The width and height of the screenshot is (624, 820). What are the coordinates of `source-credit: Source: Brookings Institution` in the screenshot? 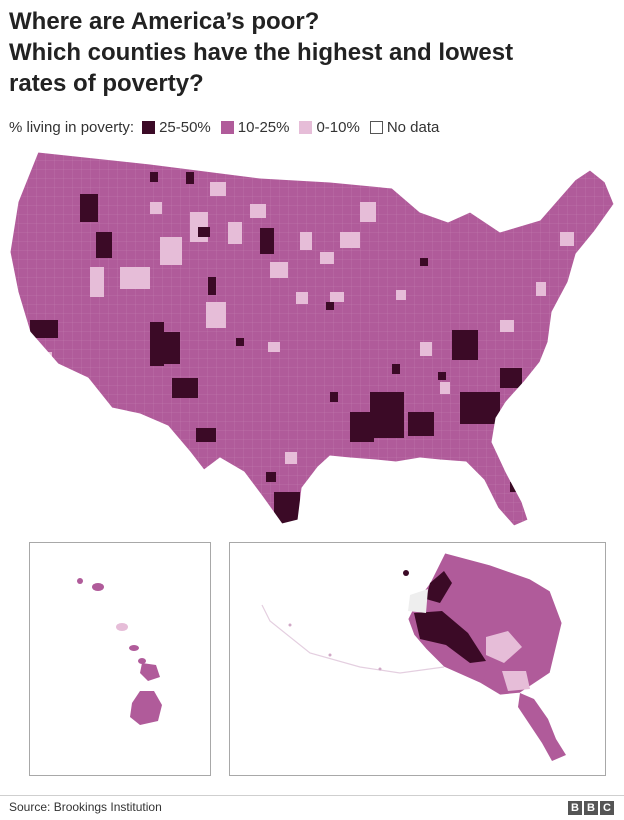 It's located at (85, 807).